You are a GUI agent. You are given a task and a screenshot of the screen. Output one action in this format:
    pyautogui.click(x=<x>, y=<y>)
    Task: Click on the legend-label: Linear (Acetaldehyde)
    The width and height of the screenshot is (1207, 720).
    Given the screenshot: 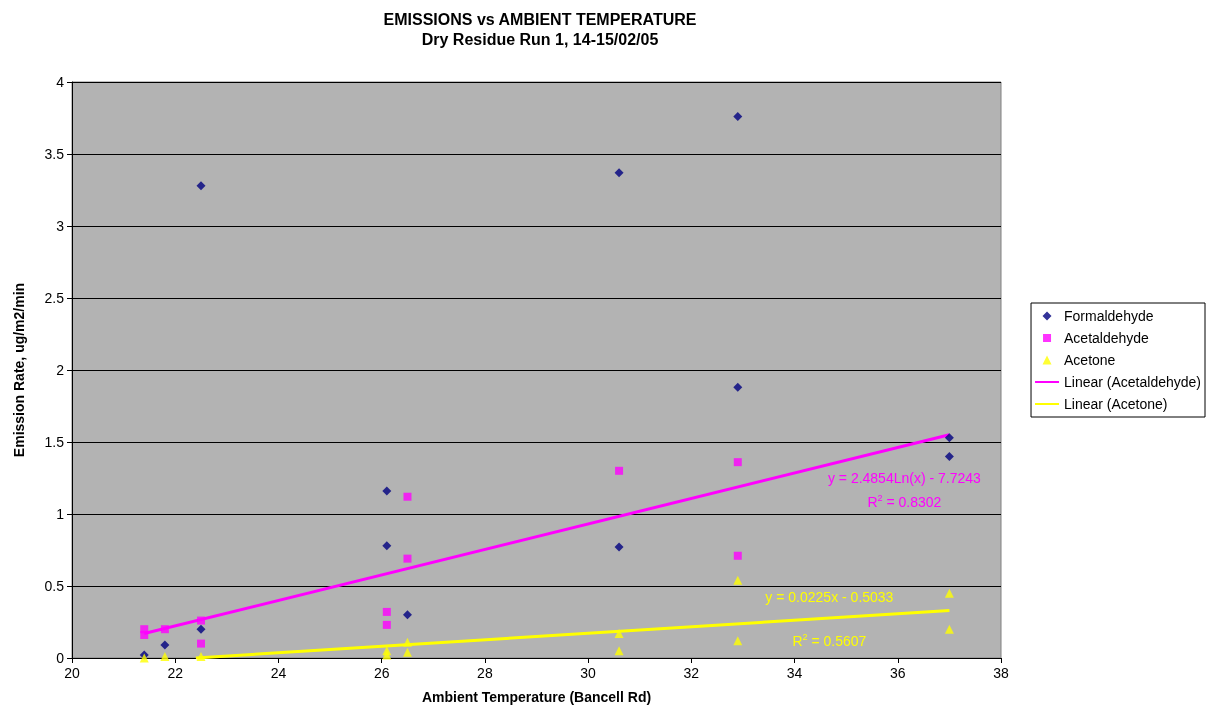 What is the action you would take?
    pyautogui.click(x=1133, y=382)
    